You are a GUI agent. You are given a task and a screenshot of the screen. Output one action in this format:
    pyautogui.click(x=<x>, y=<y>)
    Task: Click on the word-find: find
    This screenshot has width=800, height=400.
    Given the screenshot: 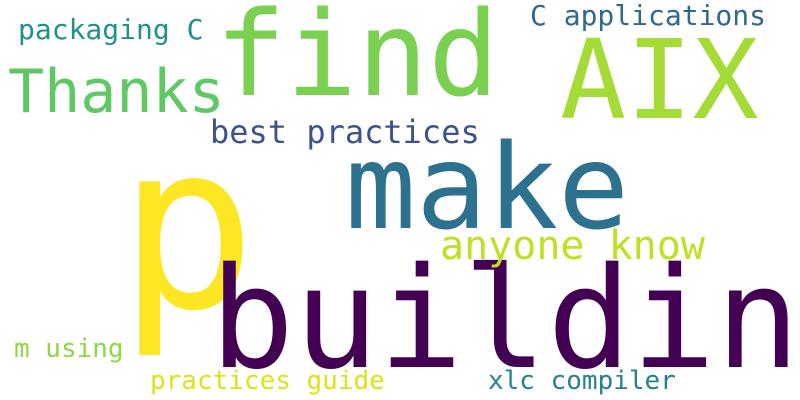 What is the action you would take?
    pyautogui.click(x=357, y=61)
    